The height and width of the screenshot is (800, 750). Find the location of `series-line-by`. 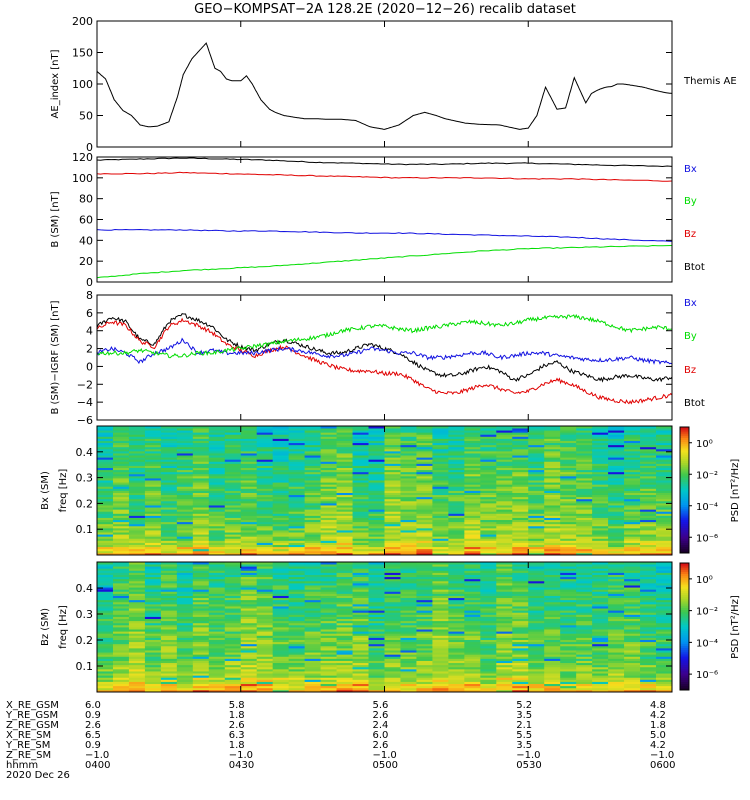

series-line-by is located at coordinates (384, 336).